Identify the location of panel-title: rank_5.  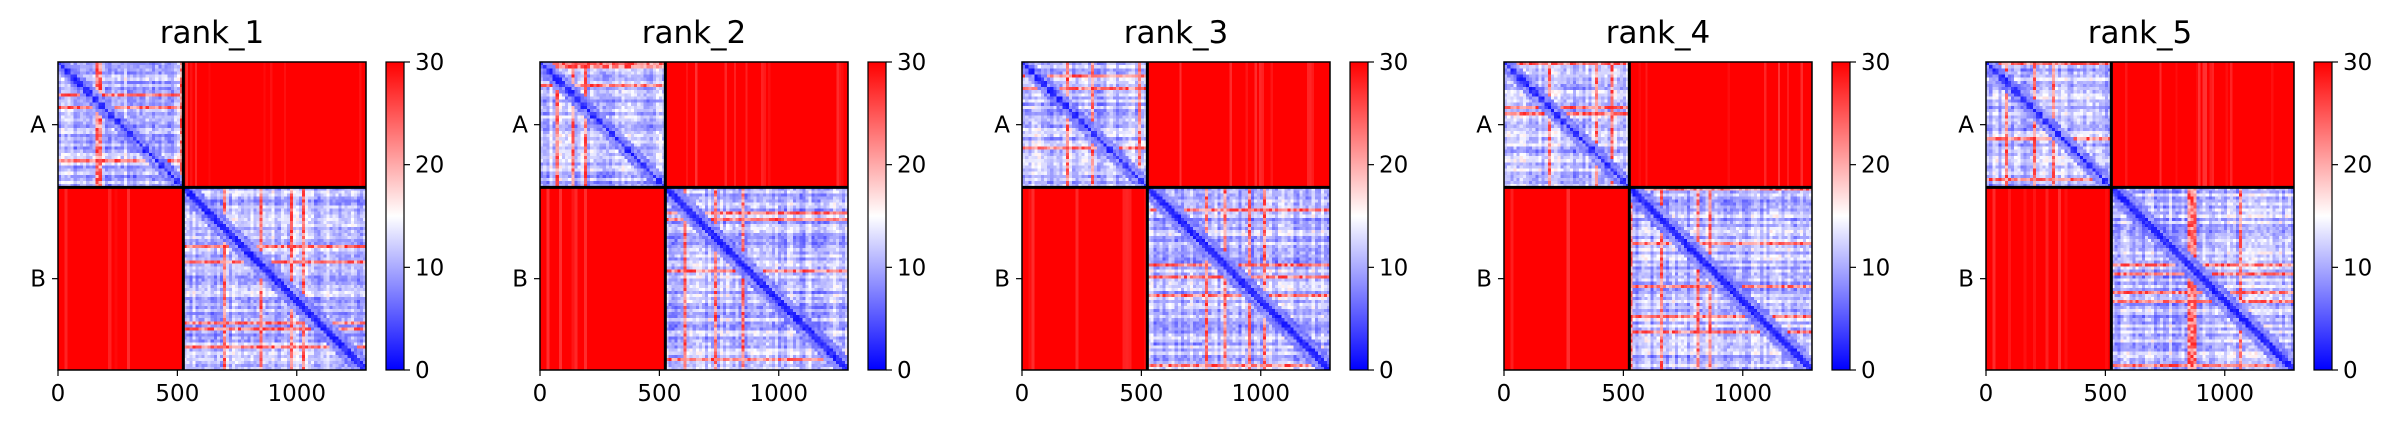
(2140, 33).